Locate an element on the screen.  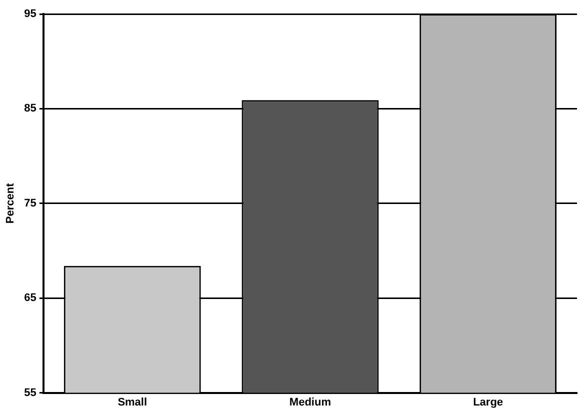
y-tick-label: 65 is located at coordinates (30, 298).